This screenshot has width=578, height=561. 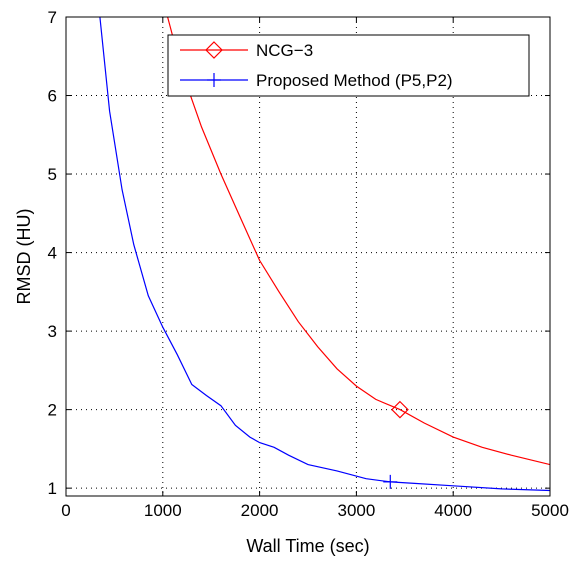 What do you see at coordinates (400, 409) in the screenshot?
I see `series-1-marker` at bounding box center [400, 409].